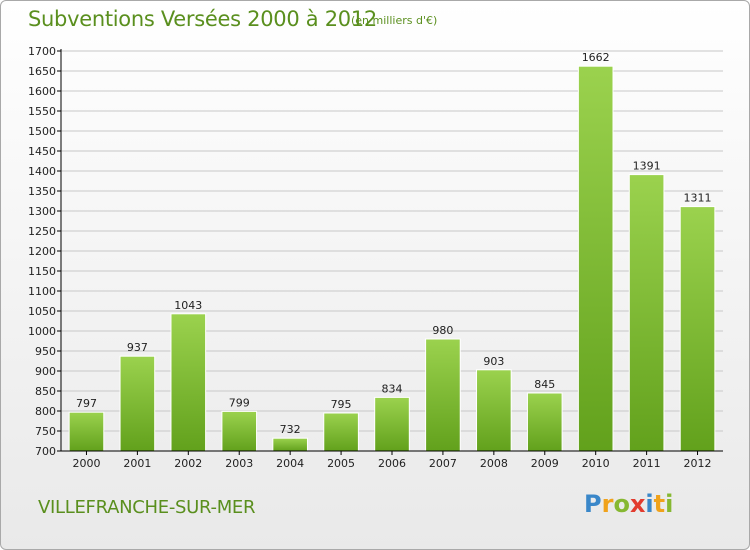 The height and width of the screenshot is (550, 750). What do you see at coordinates (593, 504) in the screenshot?
I see `logo-letter: P` at bounding box center [593, 504].